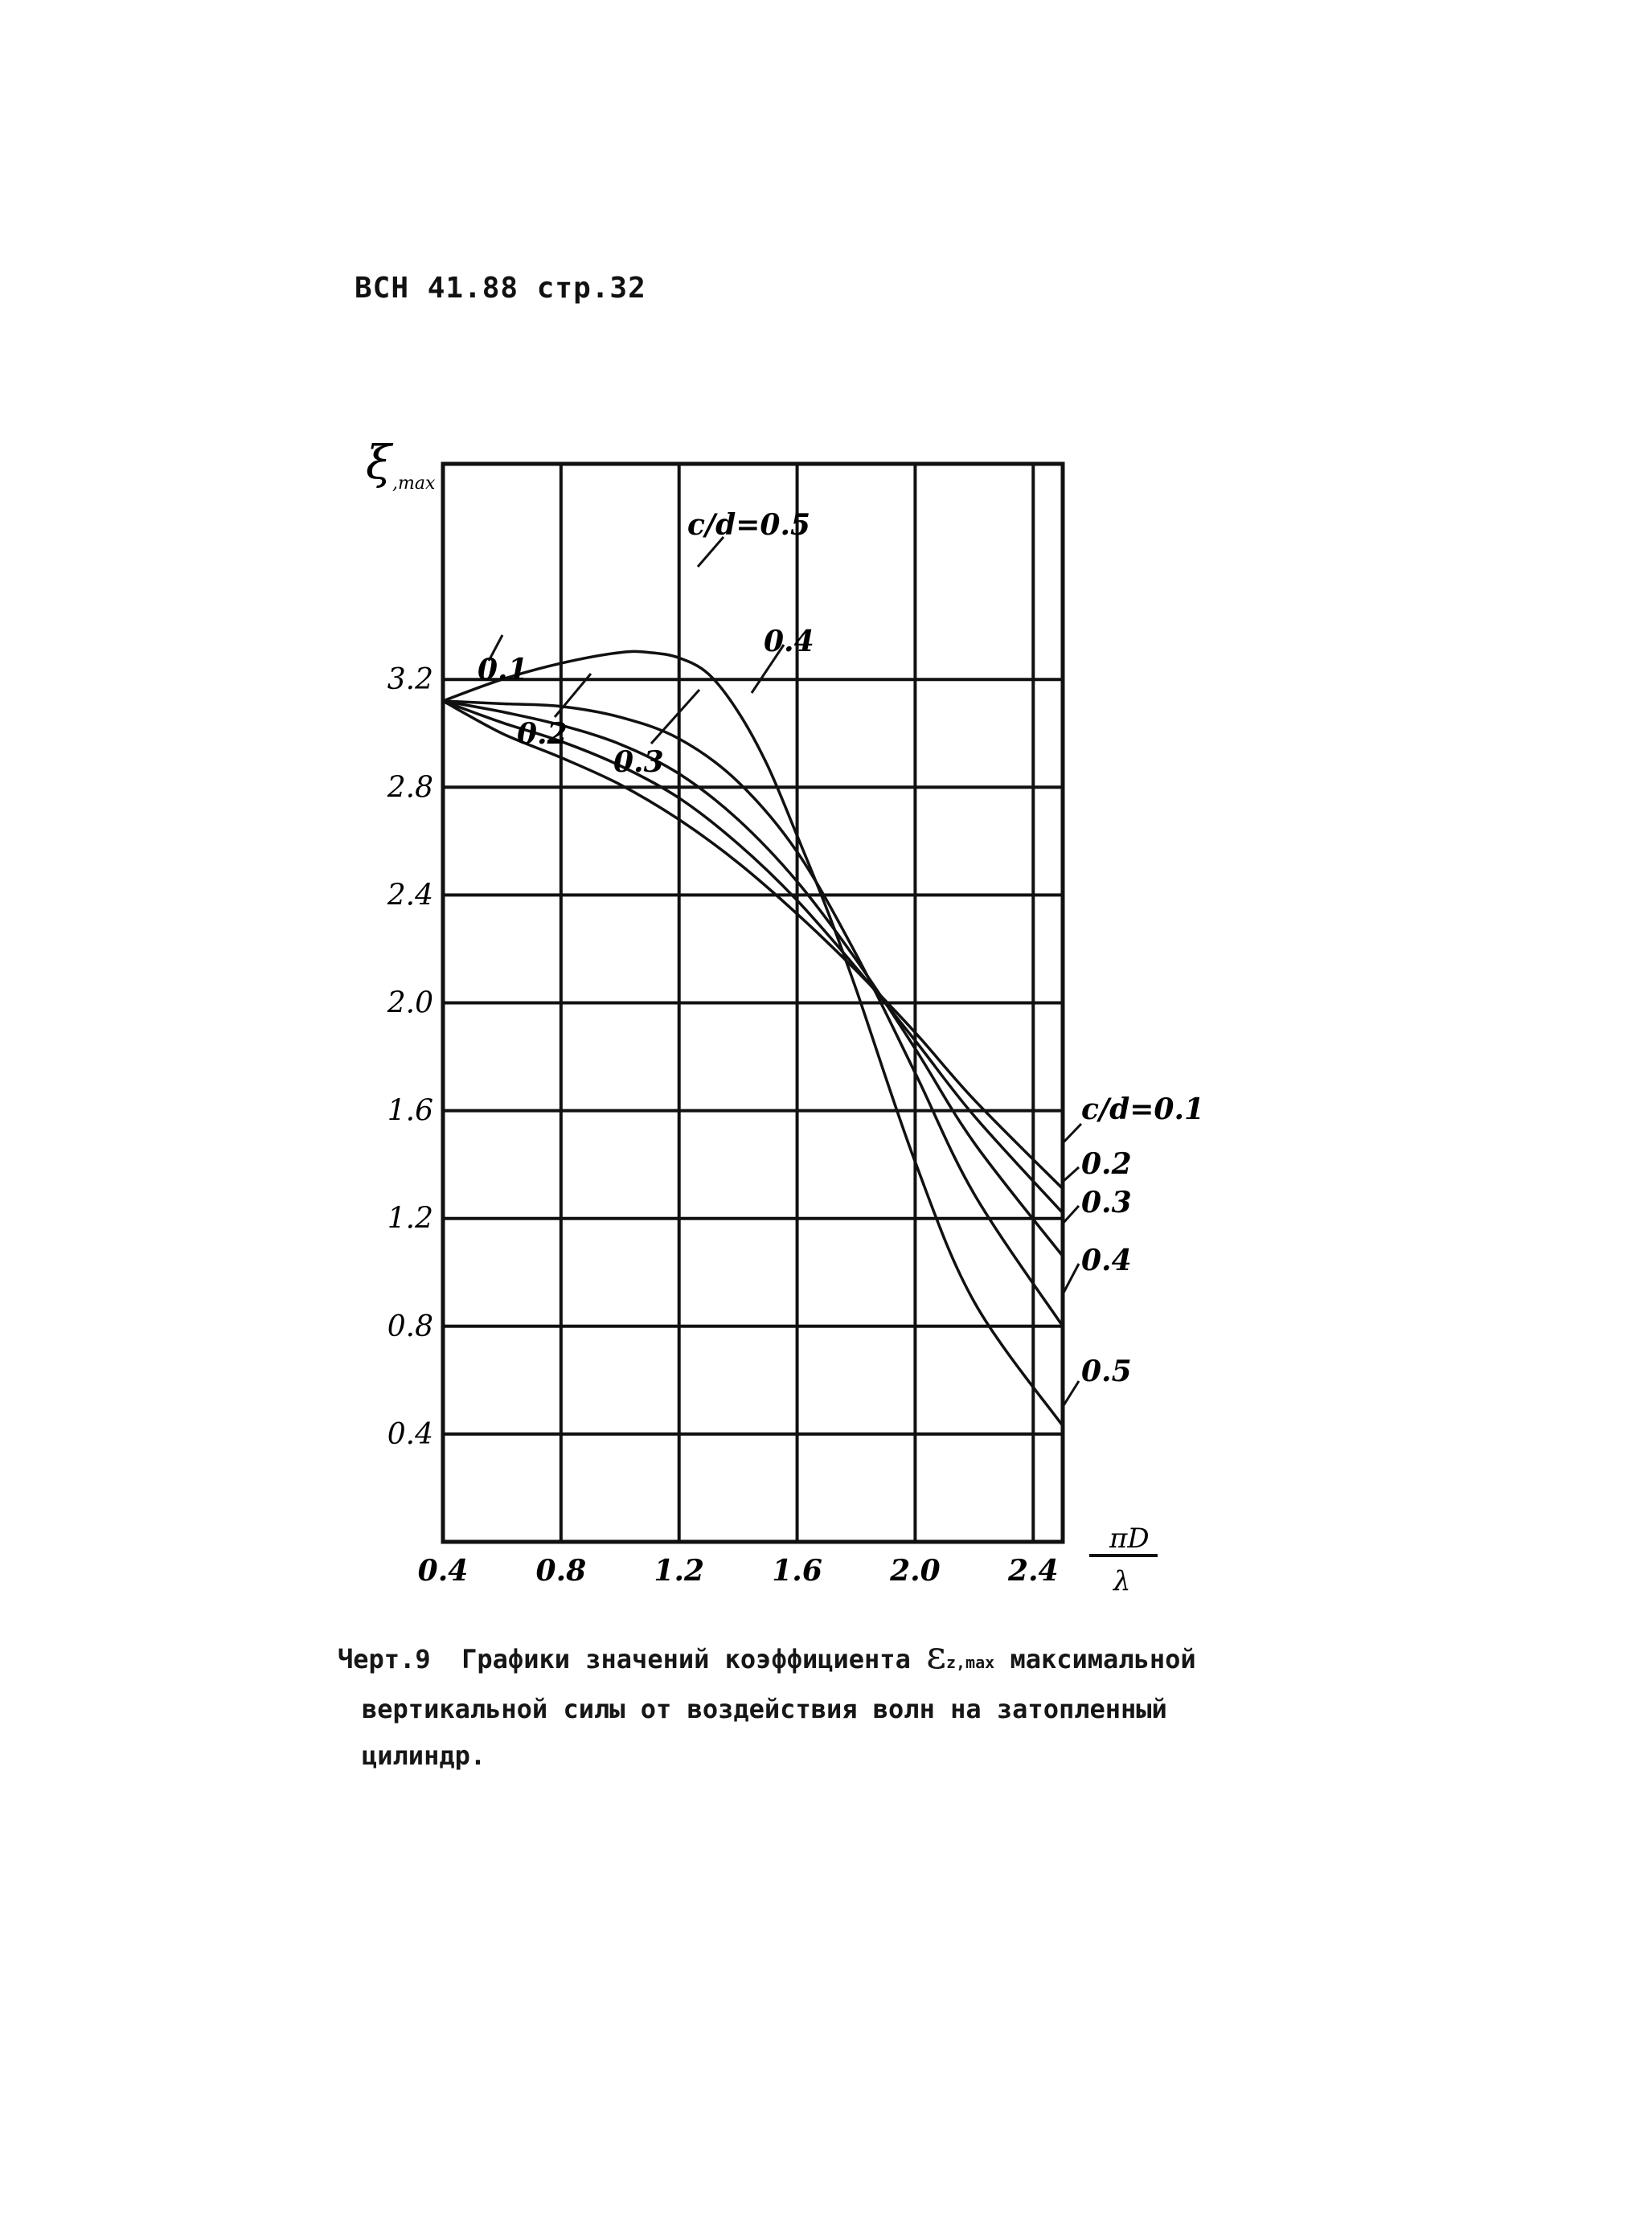  I want to click on x-axis-label-numerator: πD, so click(1129, 1539).